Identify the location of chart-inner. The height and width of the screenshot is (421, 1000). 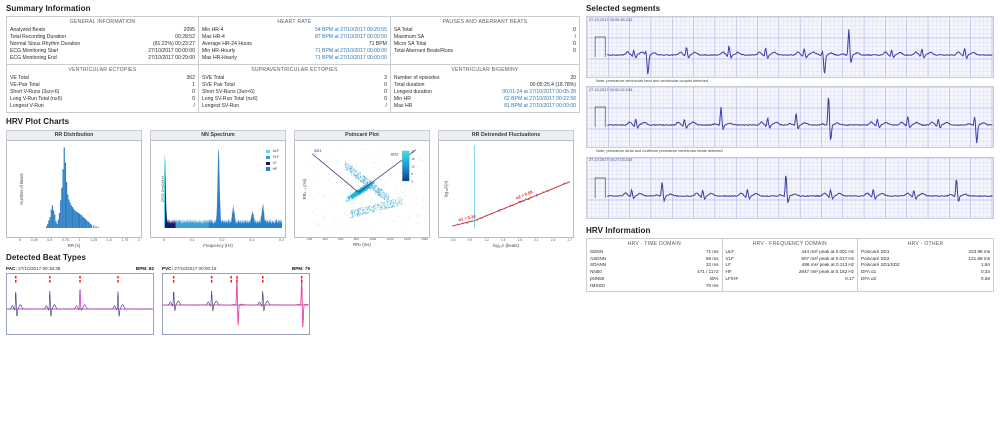
(79, 186).